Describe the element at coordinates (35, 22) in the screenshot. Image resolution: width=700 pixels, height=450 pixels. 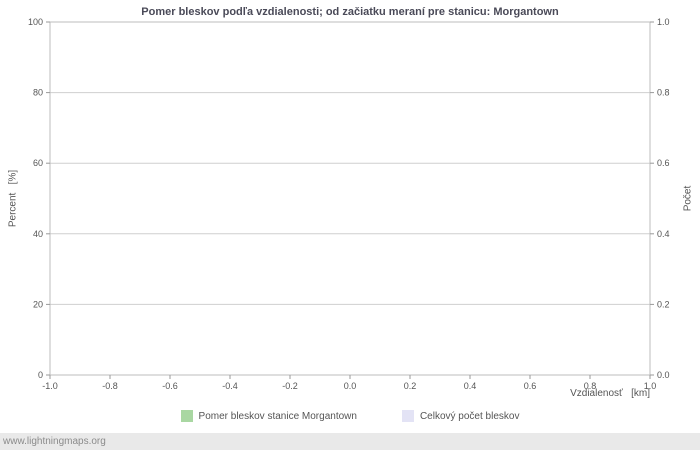
I see `y-tick-label-left: 100` at that location.